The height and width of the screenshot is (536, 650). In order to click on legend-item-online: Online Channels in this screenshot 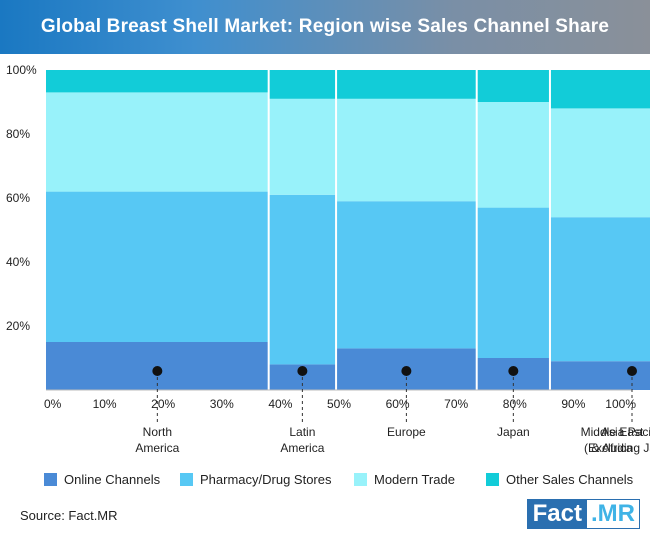, I will do `click(102, 479)`.